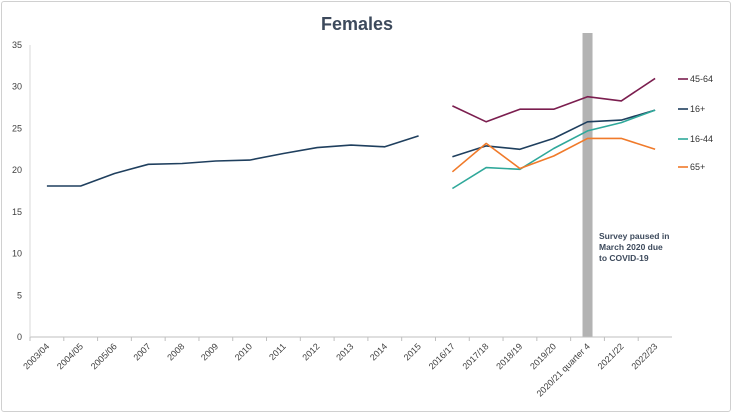 The width and height of the screenshot is (734, 418). I want to click on x-tick-label: 2012, so click(310, 351).